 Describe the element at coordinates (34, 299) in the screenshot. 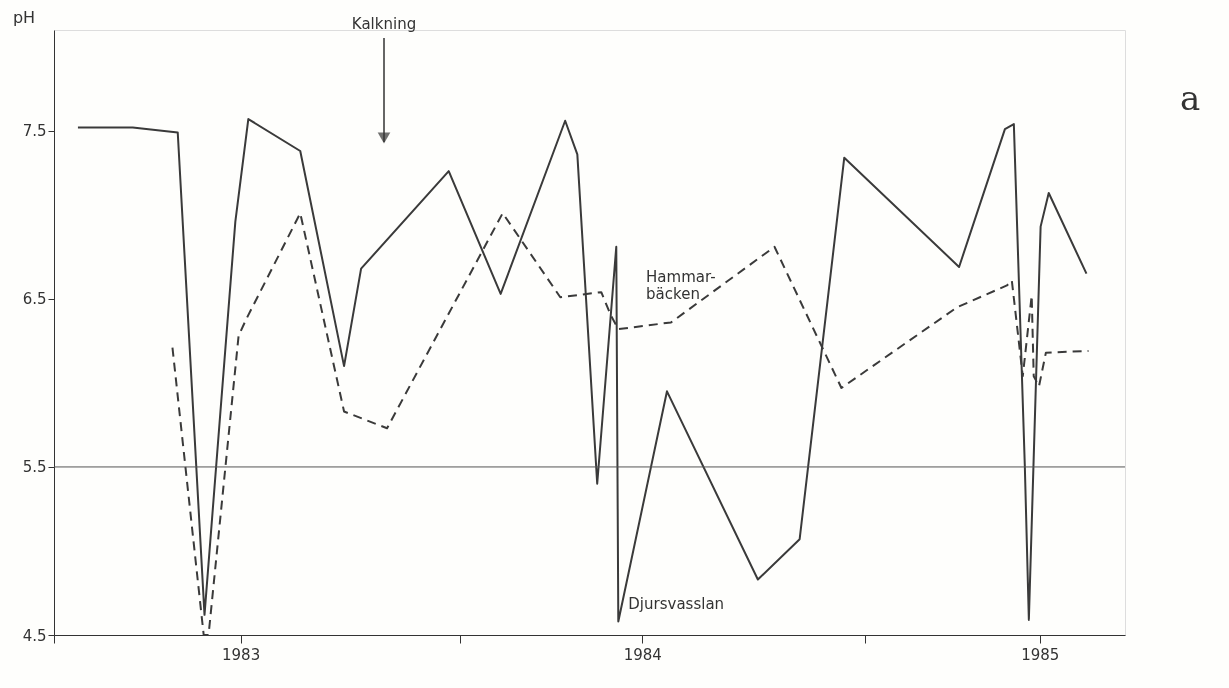

I see `y-tick-label: 6.5` at that location.